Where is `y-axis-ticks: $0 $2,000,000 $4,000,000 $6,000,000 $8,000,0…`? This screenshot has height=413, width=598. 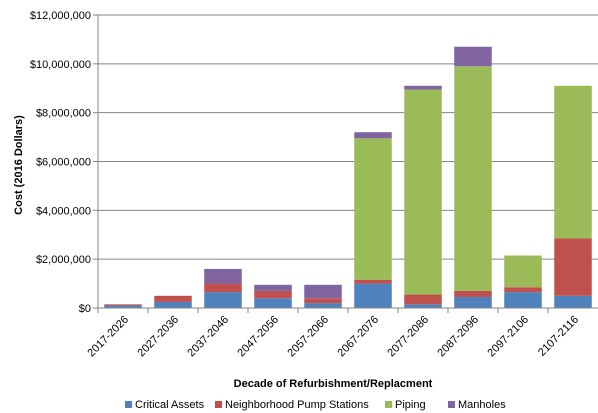 y-axis-ticks: $0 $2,000,000 $4,000,000 $6,000,000 $8,000,0… is located at coordinates (64, 162).